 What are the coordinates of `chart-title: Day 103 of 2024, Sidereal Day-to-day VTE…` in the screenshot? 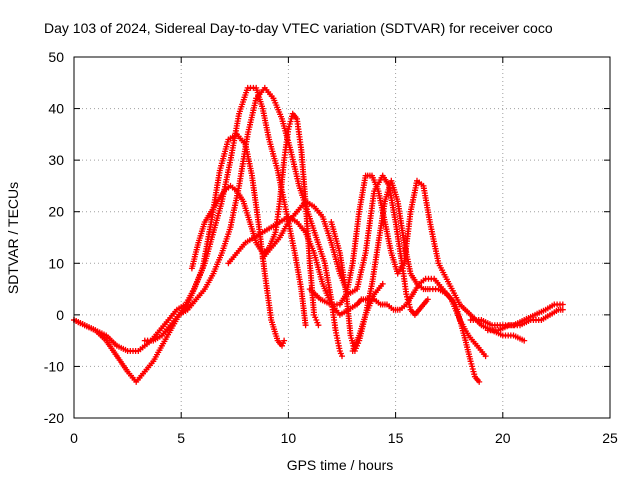 It's located at (298, 28).